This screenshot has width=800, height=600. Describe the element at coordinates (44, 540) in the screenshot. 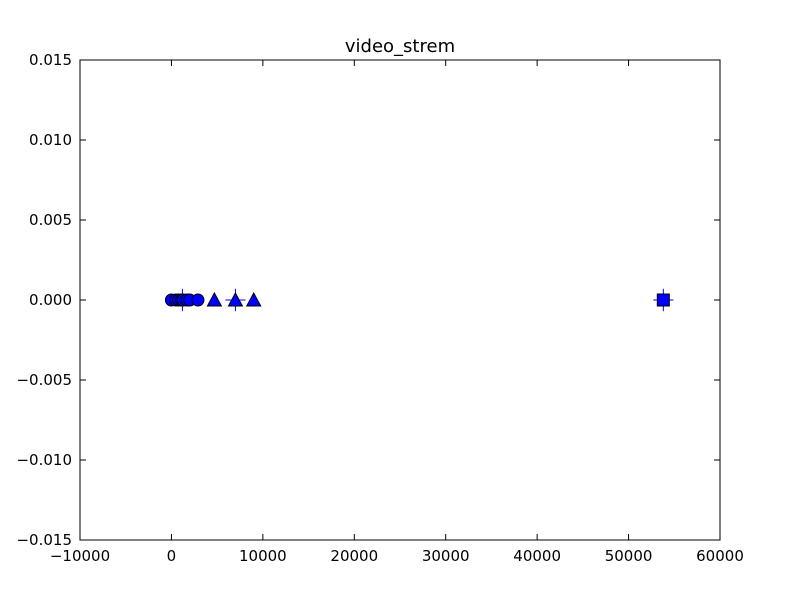

I see `y-tick-label: −0.015` at that location.